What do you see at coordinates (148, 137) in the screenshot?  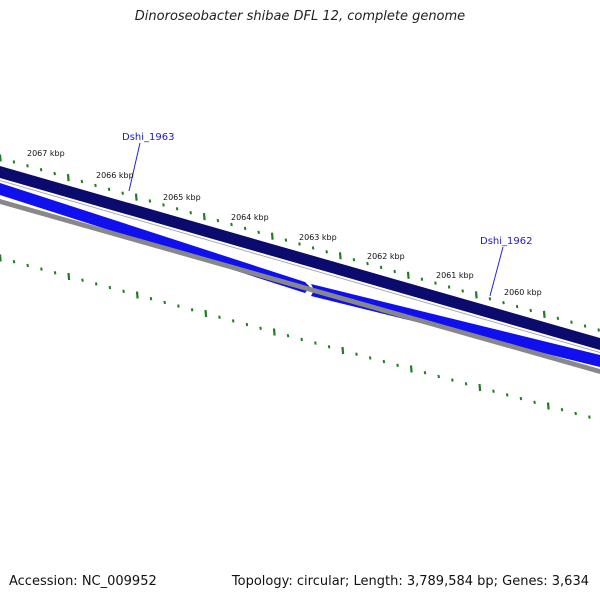 I see `gene-label-dshi-1963: Dshi_1963` at bounding box center [148, 137].